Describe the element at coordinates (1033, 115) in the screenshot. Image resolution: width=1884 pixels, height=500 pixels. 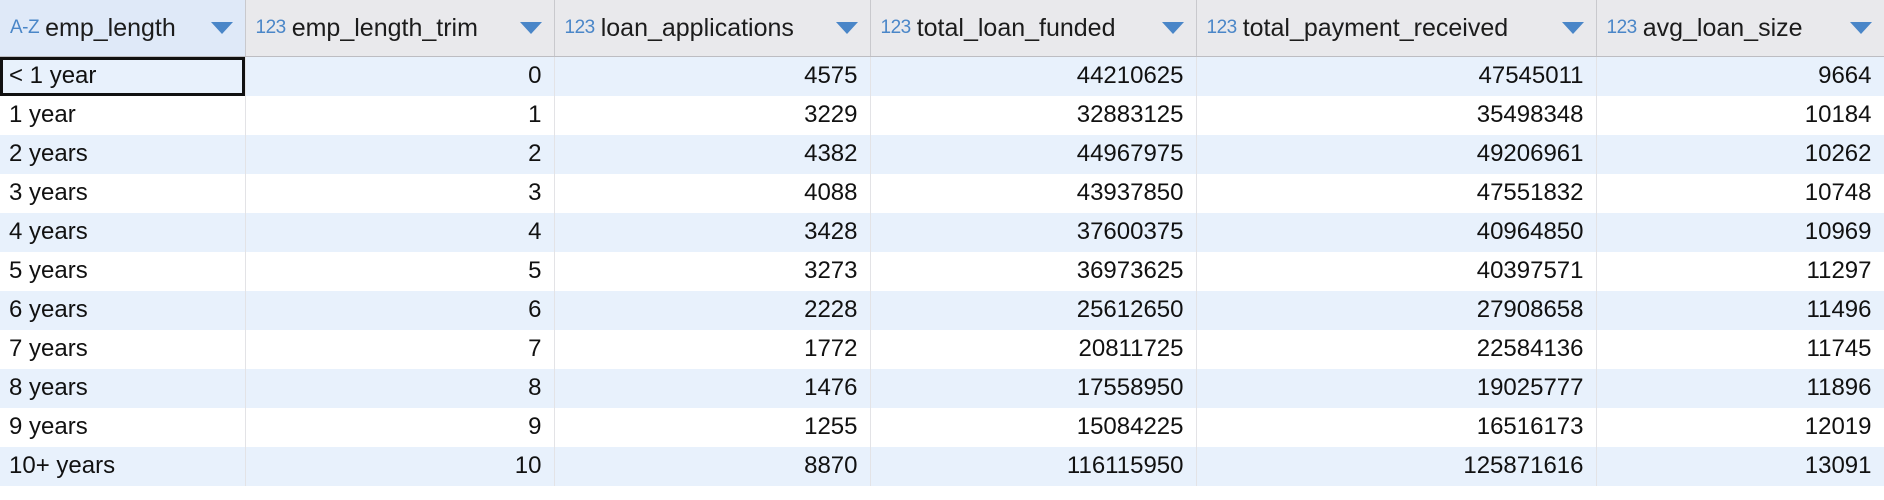
I see `table-cell-total-loan-funded: 32883125` at that location.